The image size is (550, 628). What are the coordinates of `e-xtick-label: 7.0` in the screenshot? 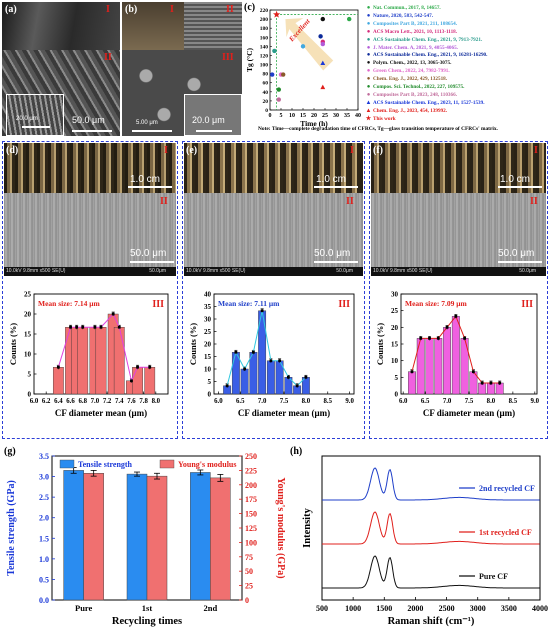 It's located at (262, 401).